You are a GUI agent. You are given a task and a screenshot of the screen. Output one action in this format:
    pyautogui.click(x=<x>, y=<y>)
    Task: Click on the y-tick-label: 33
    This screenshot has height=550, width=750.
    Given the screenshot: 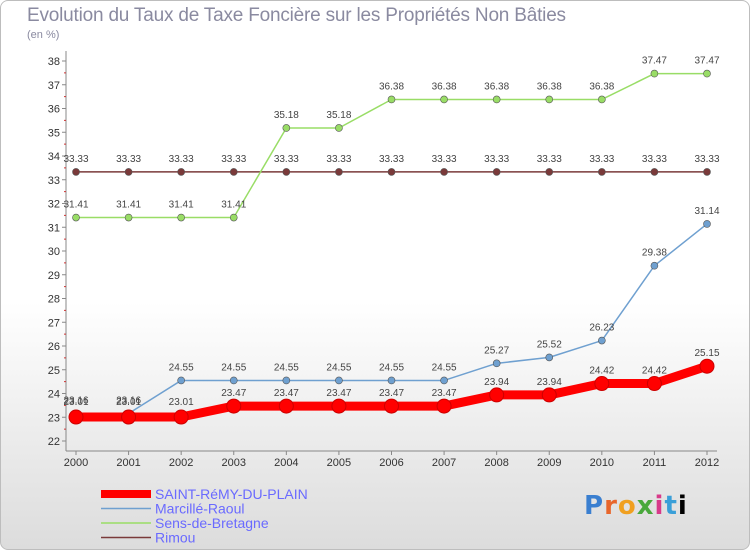 What is the action you would take?
    pyautogui.click(x=54, y=181)
    